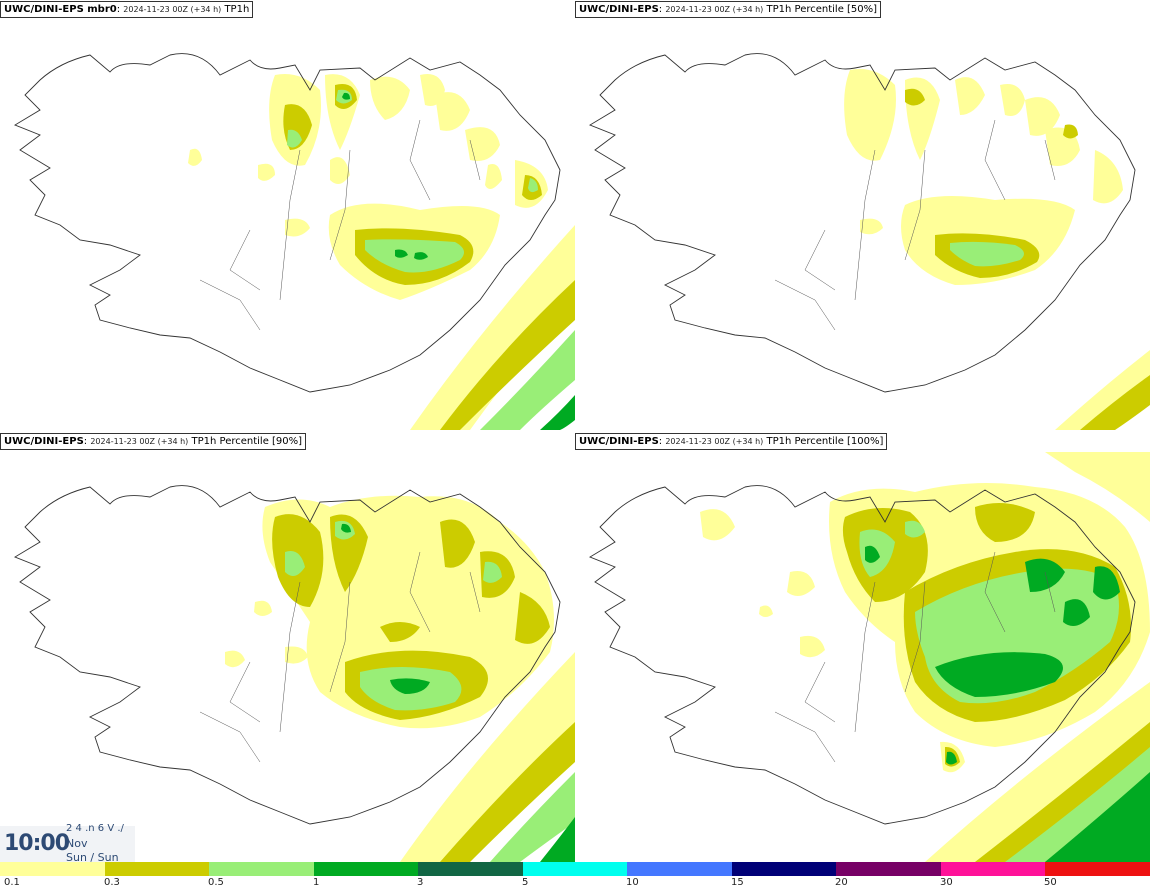  I want to click on model-name: UWC/DINI-EPS mbr0, so click(60, 9).